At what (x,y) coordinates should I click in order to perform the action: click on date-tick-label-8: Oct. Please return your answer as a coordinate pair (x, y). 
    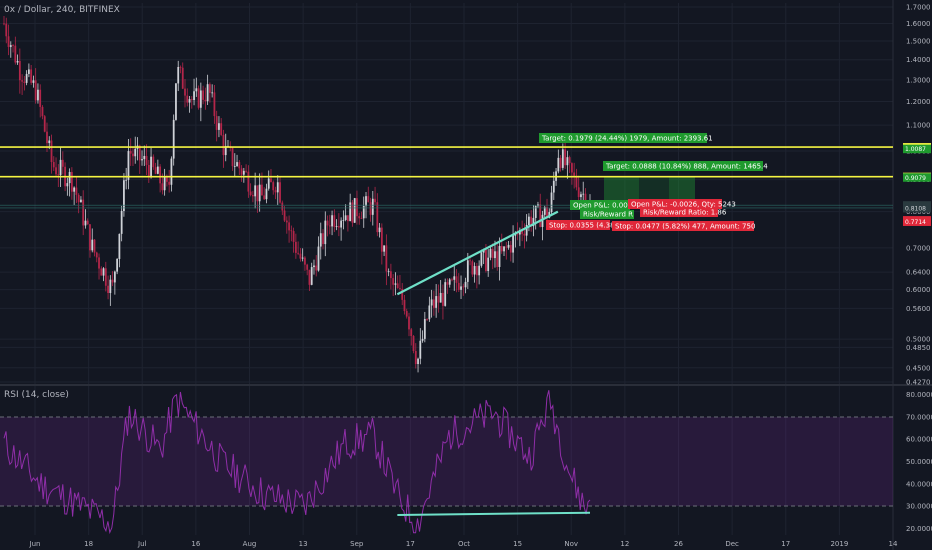
    Looking at the image, I should click on (464, 544).